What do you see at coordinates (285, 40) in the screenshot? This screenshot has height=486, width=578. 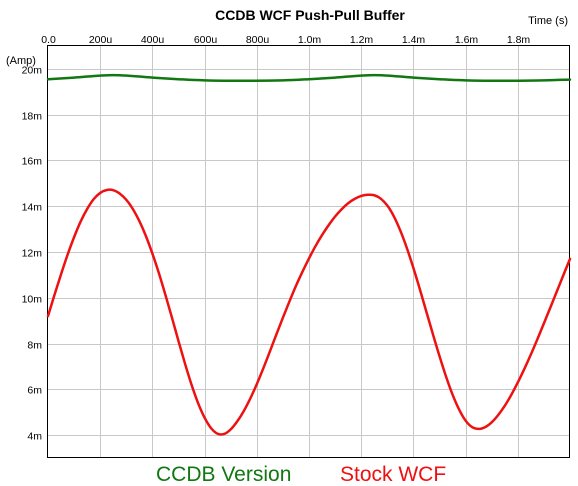 I see `x-axis-ticks: 0.0 200u 400u 600u 800u 1.0m 1.2m 1.4m 1.6m 1.8m` at bounding box center [285, 40].